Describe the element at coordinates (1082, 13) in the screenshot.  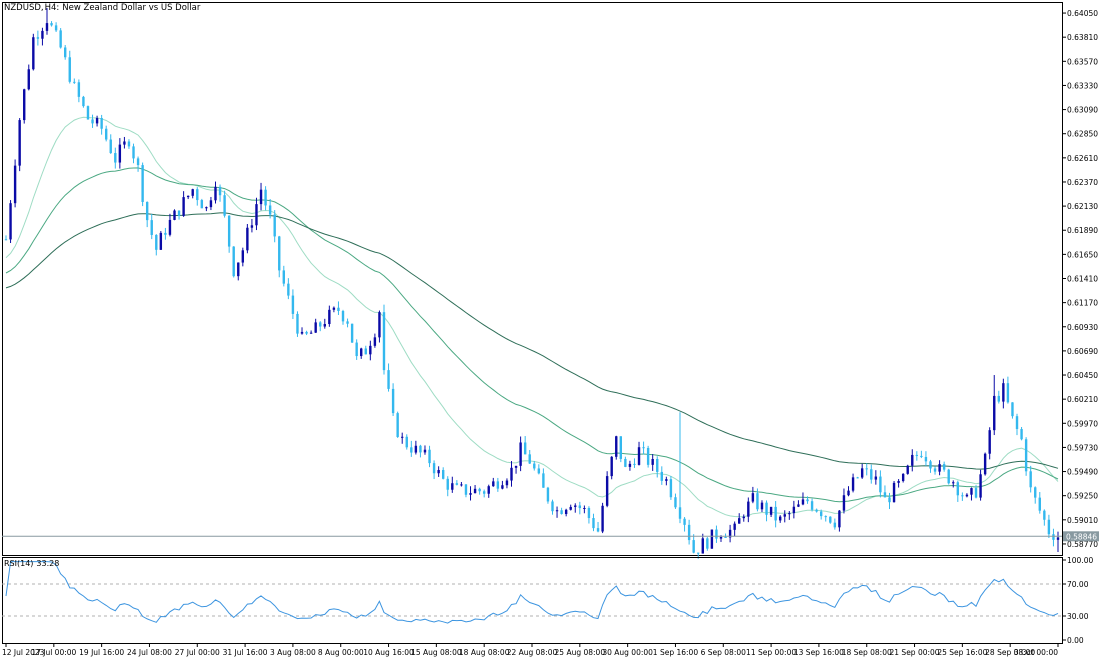
I see `price-tick-label: 0.64050` at that location.